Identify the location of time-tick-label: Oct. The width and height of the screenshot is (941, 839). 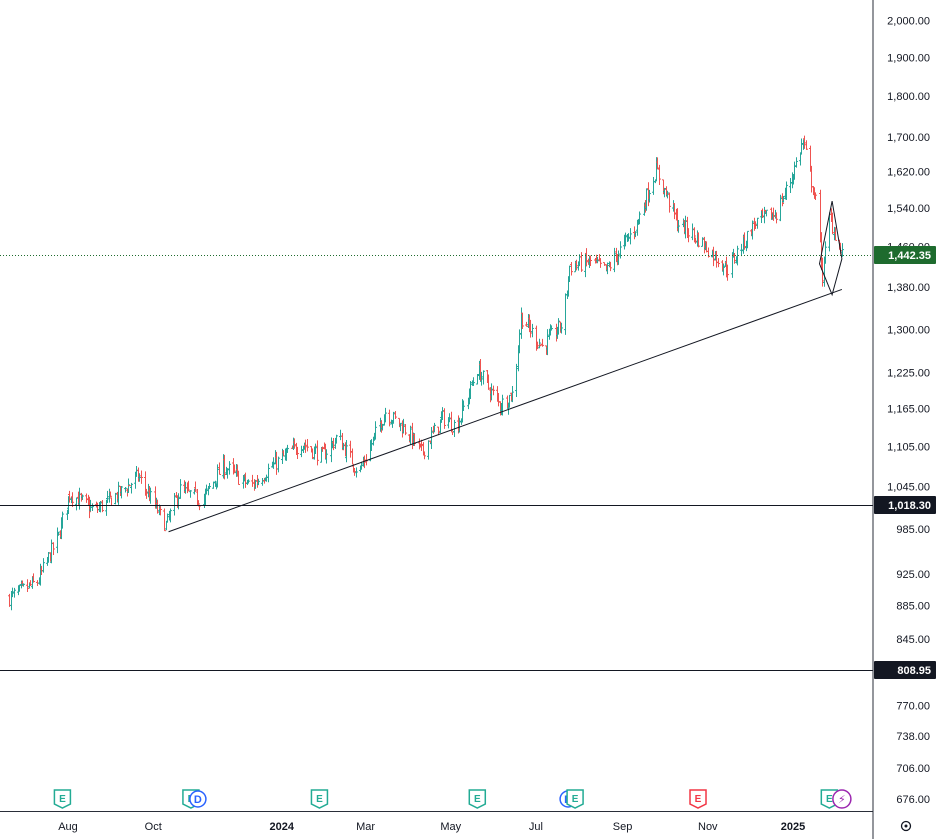
(153, 827).